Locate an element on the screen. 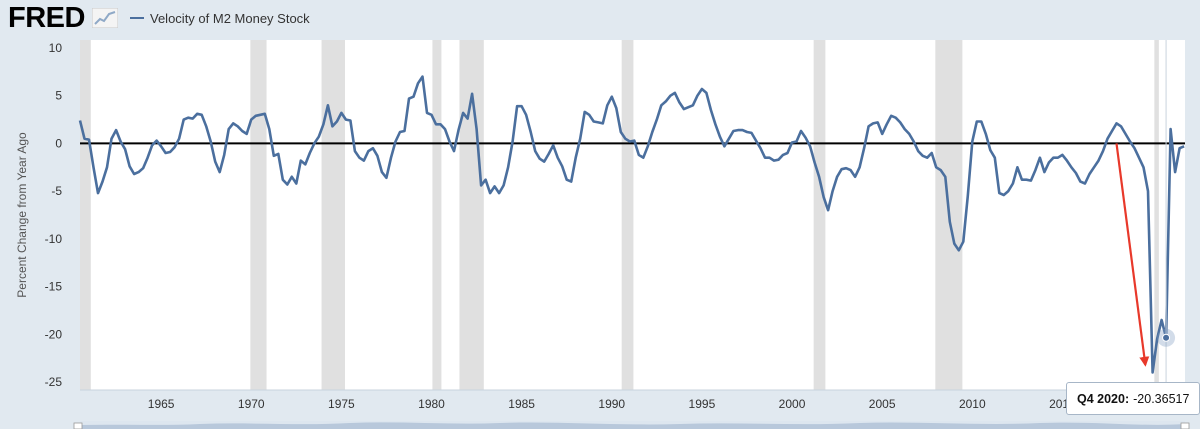 This screenshot has height=429, width=1200. hover-point is located at coordinates (1166, 337).